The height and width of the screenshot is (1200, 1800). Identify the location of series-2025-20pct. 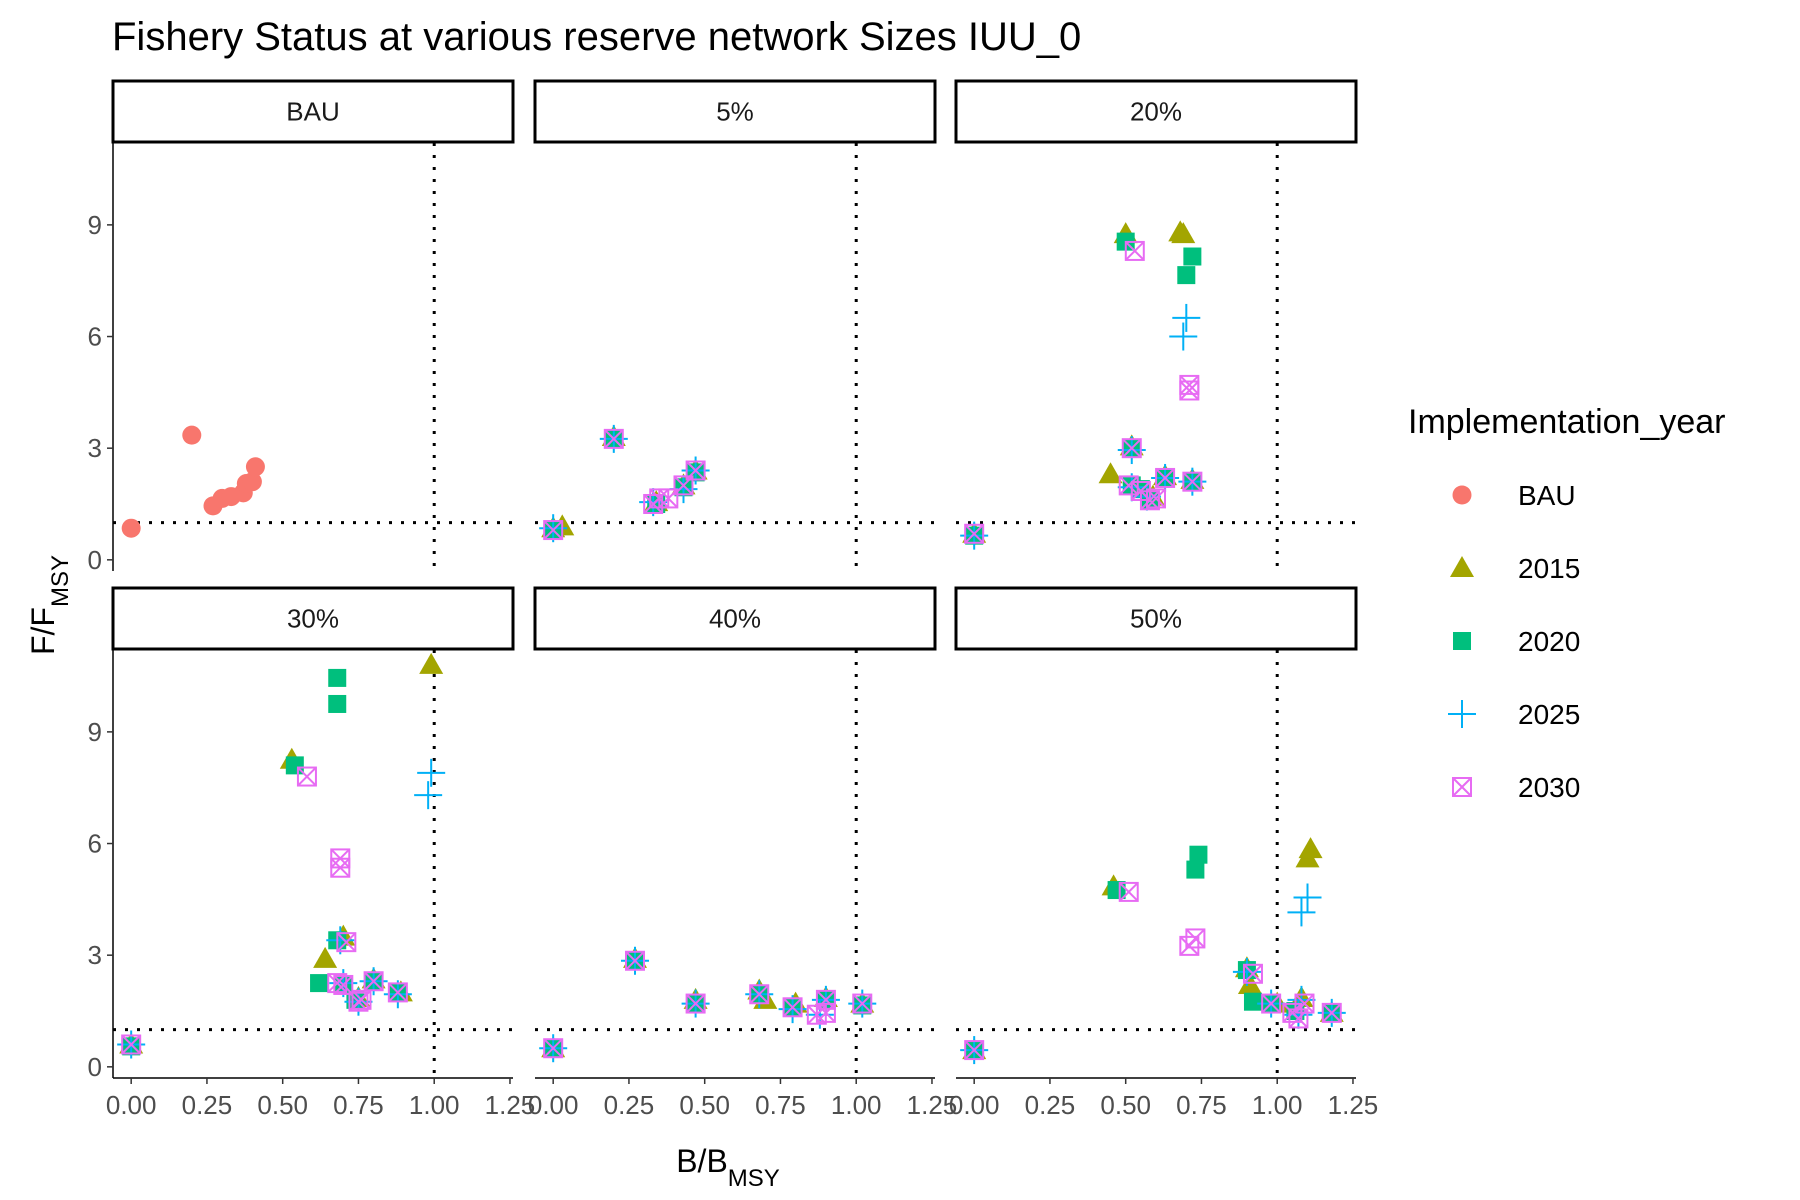
(1083, 426).